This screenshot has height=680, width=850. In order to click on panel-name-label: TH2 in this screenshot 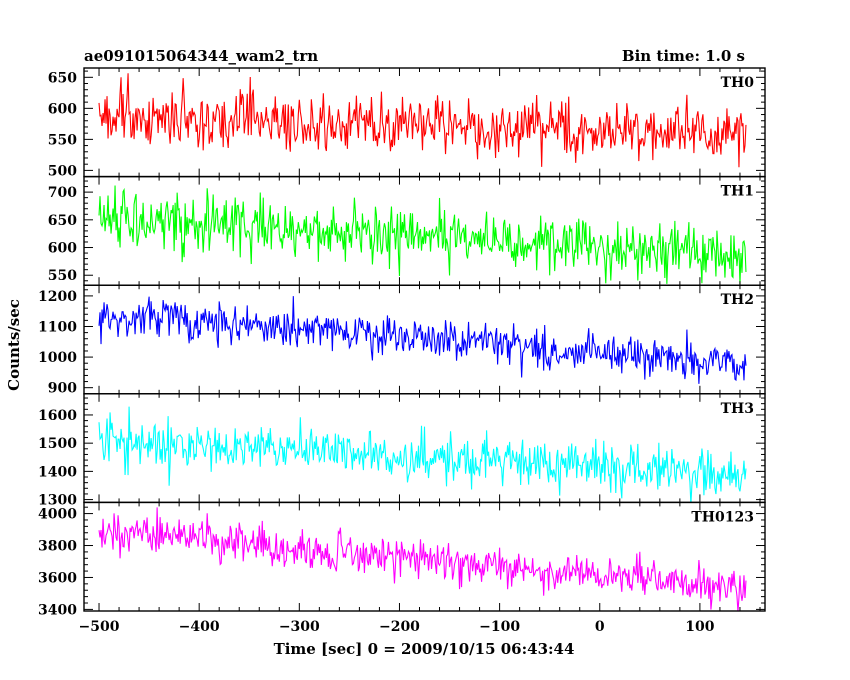, I will do `click(737, 300)`.